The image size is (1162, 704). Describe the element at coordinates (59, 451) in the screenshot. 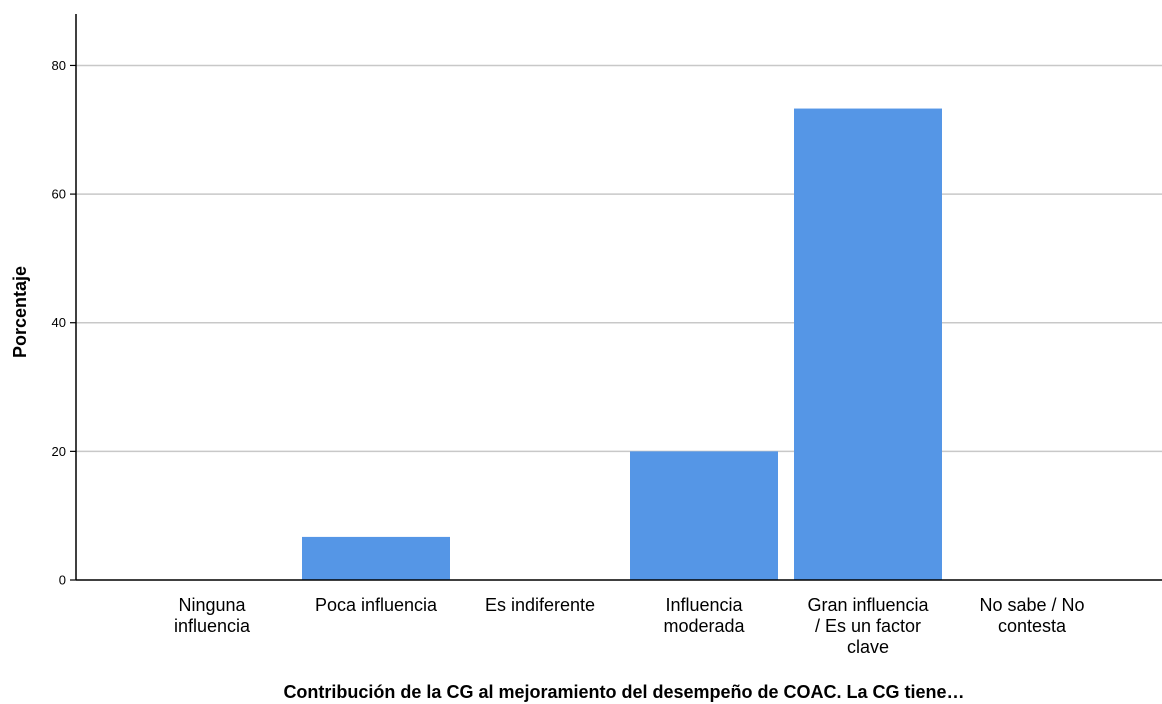

I see `y-tick-label: 20` at that location.